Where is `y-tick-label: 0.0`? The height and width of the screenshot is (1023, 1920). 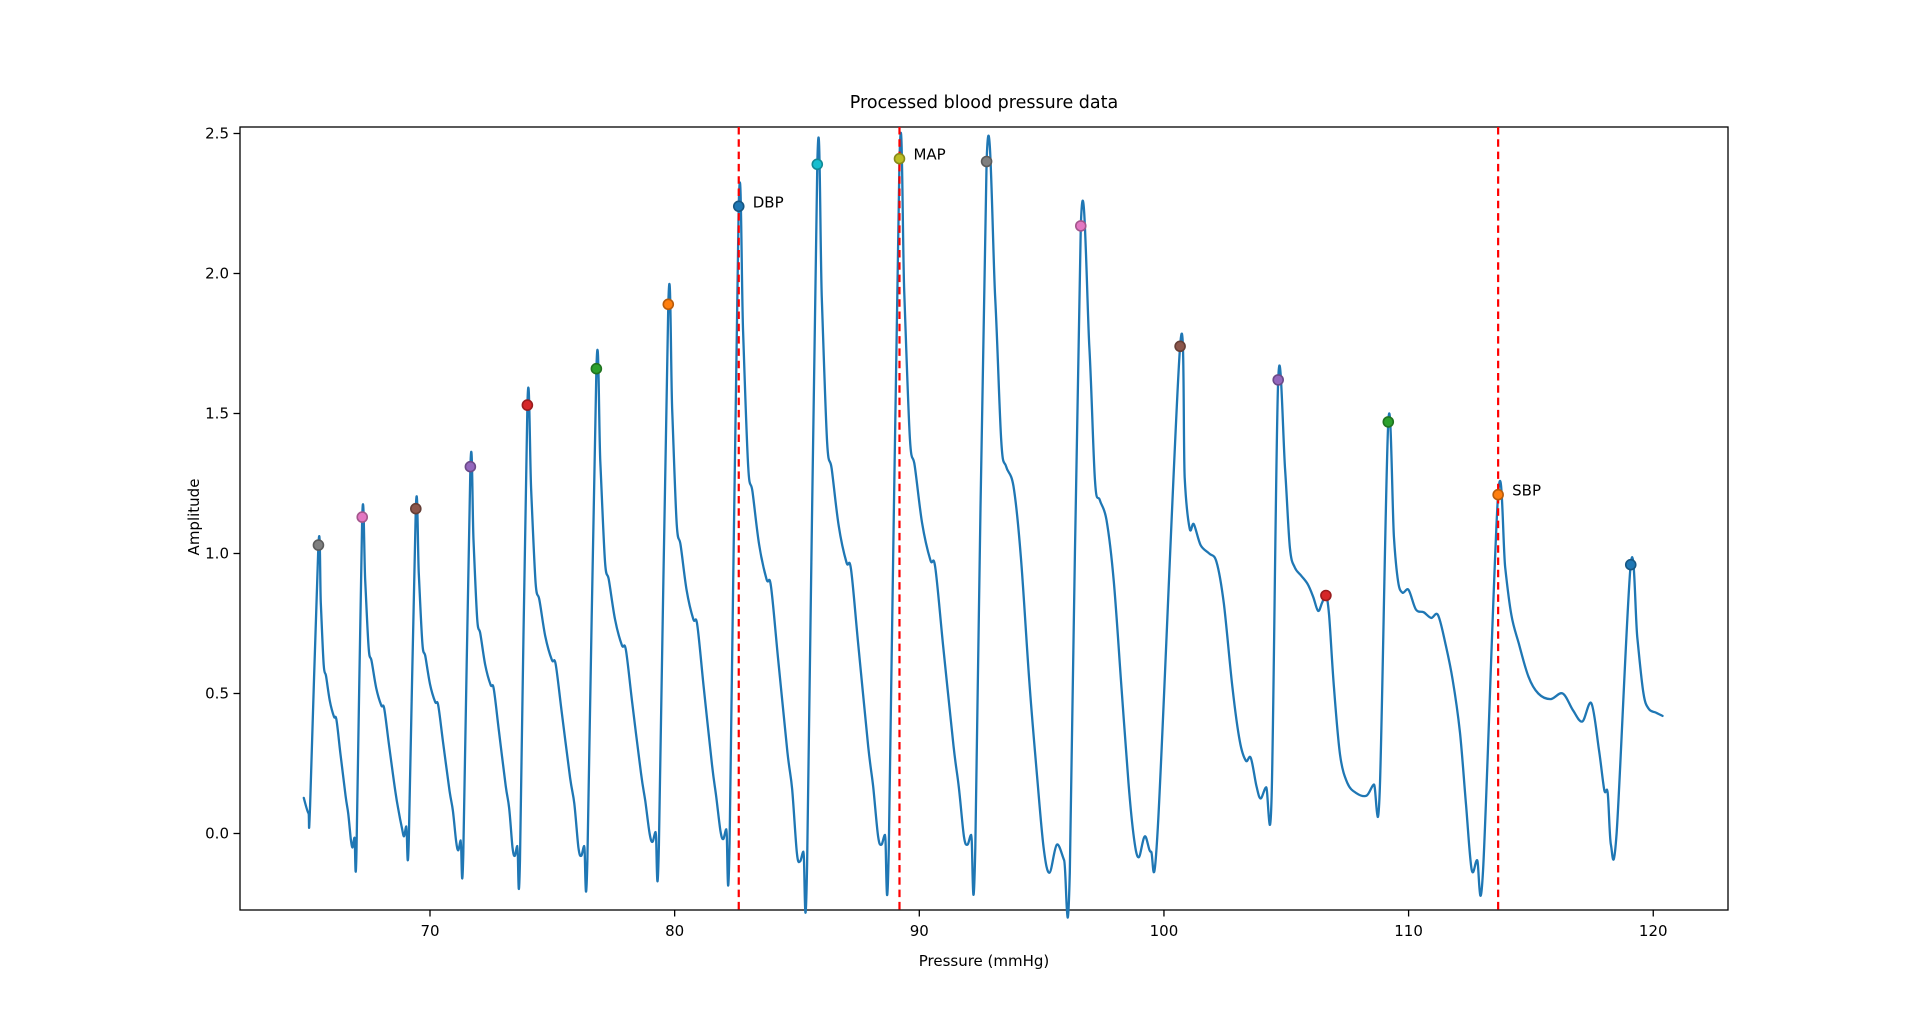 y-tick-label: 0.0 is located at coordinates (217, 834).